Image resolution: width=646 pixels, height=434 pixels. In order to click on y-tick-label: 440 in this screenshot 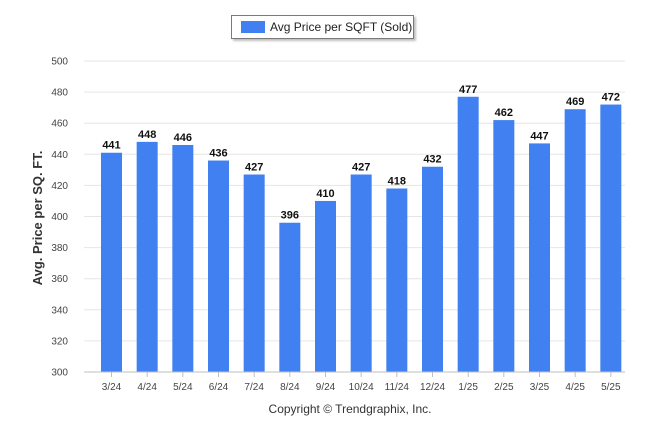, I will do `click(59, 155)`.